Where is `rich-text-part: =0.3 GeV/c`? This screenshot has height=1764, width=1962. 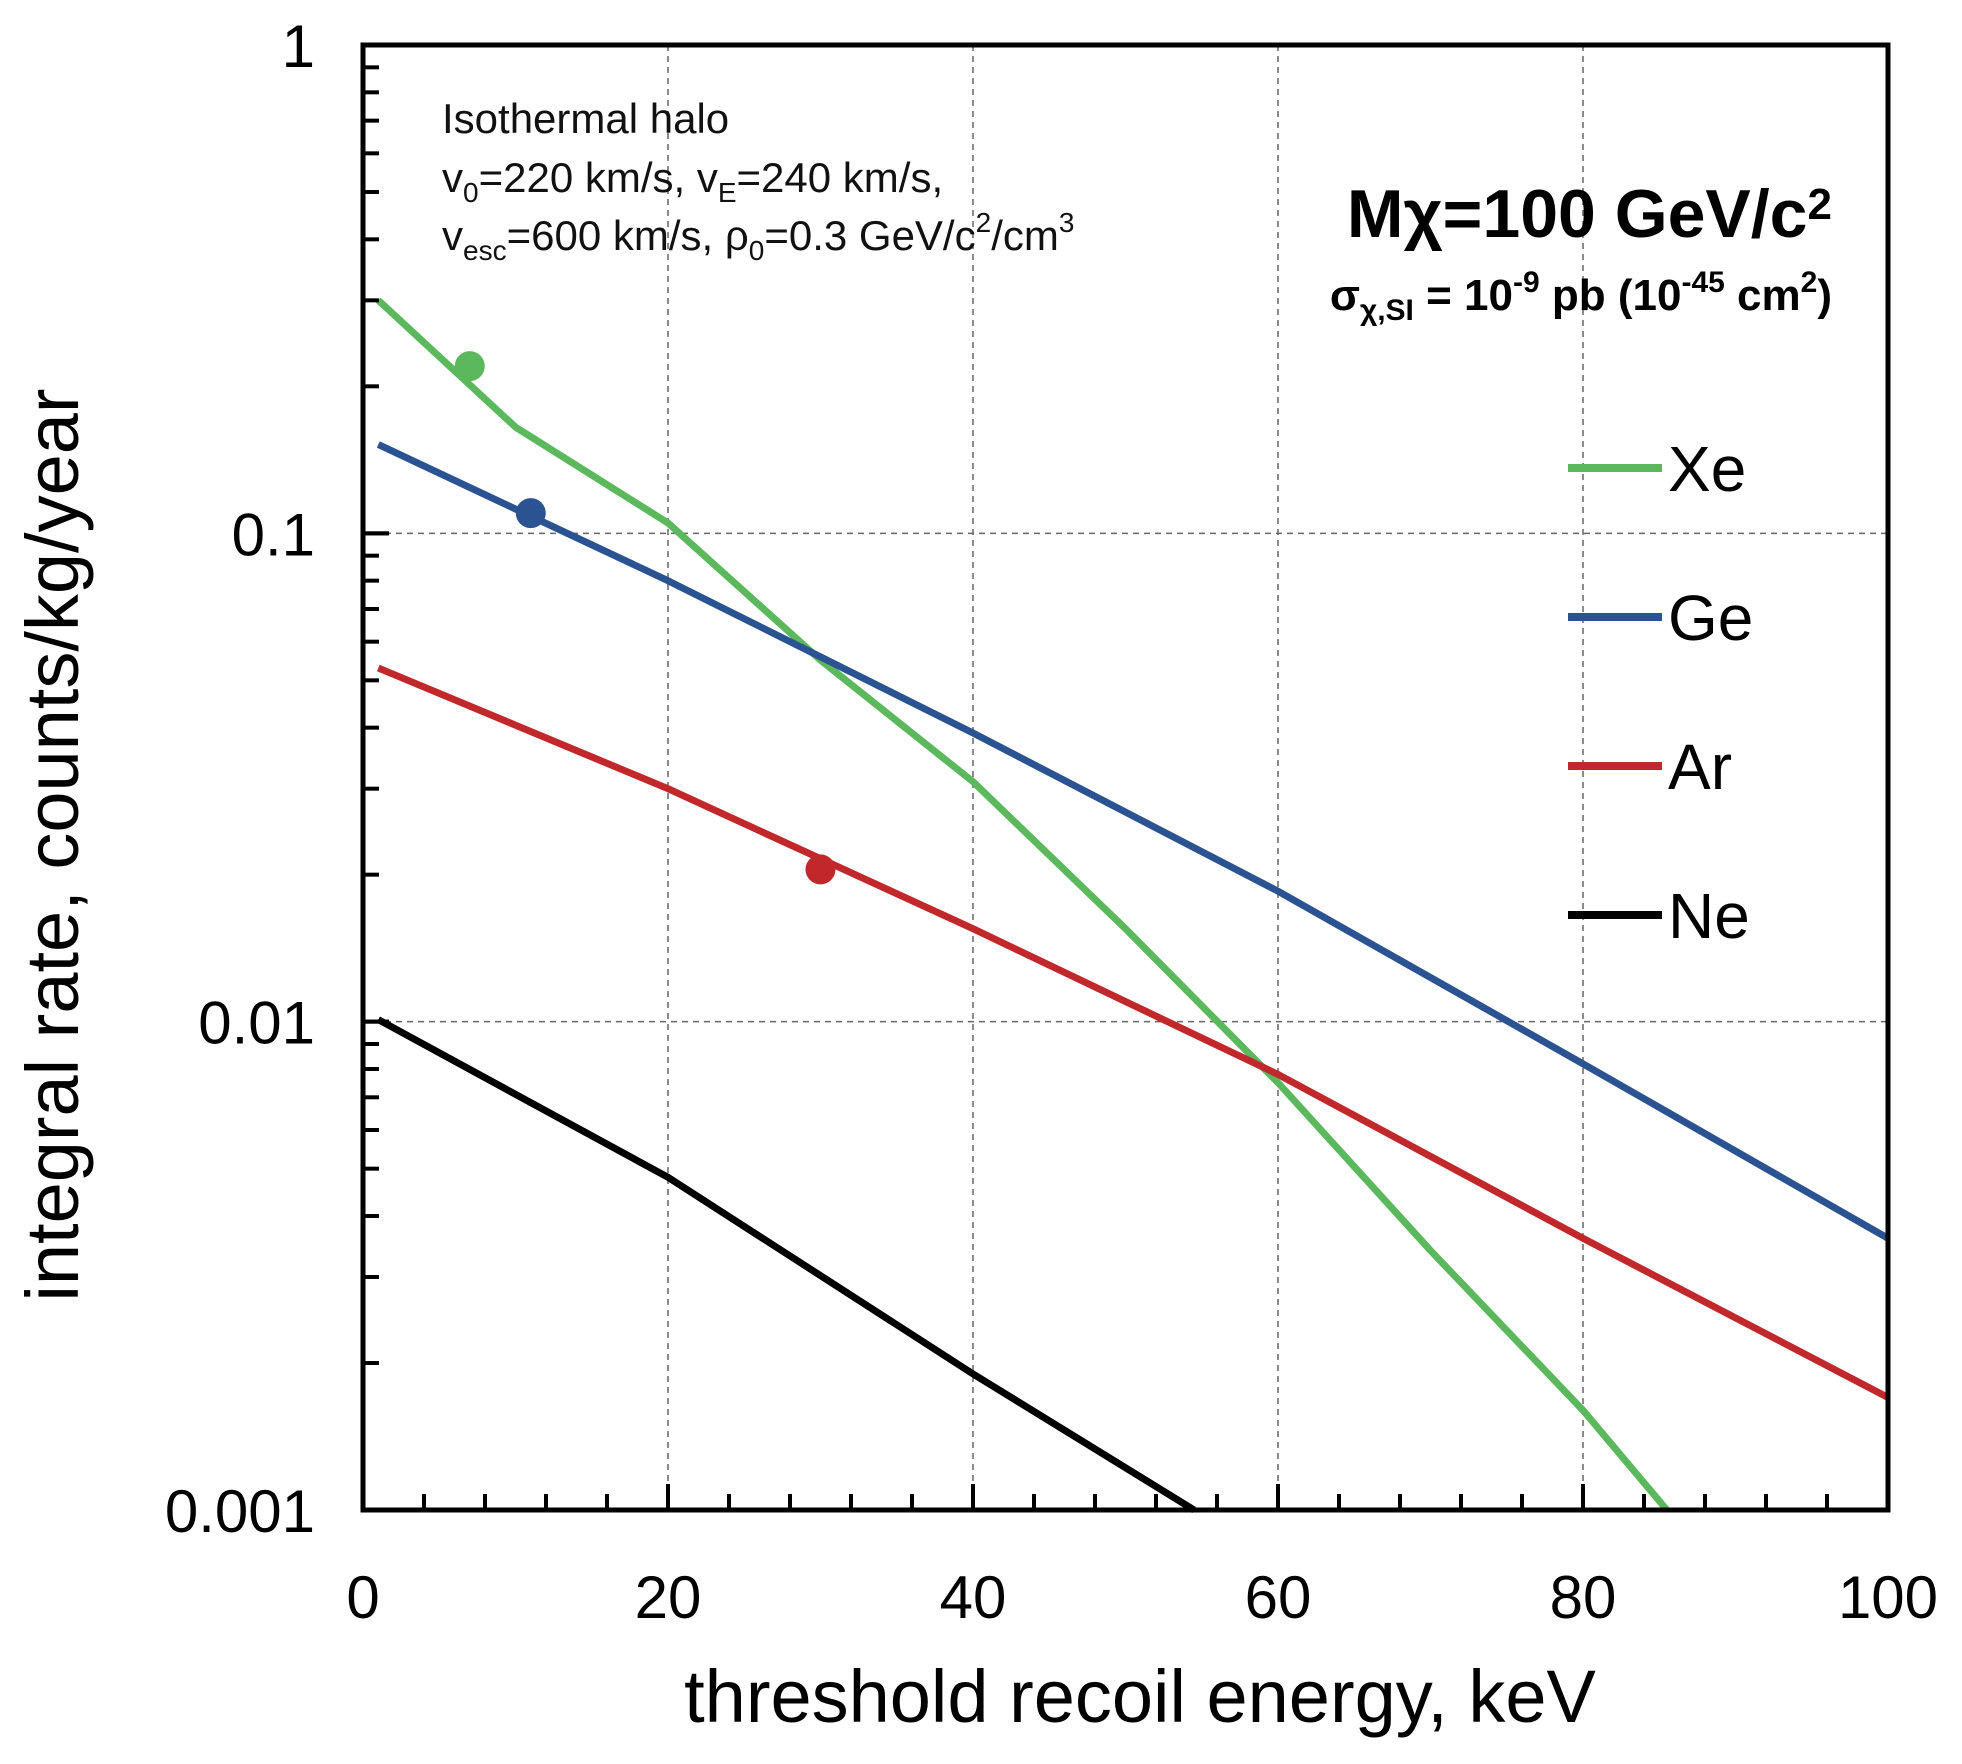
rich-text-part: =0.3 GeV/c is located at coordinates (869, 235).